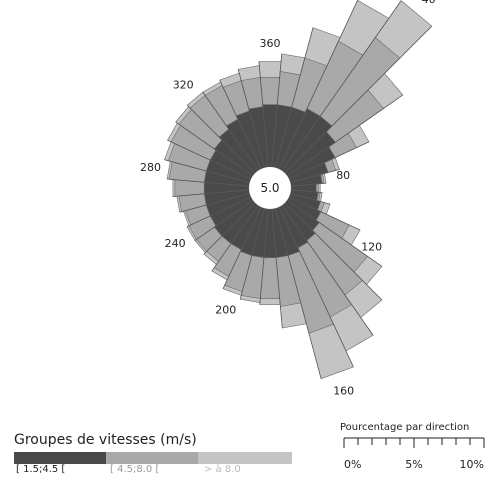 The width and height of the screenshot is (502, 478). What do you see at coordinates (371, 247) in the screenshot?
I see `direction-label-120: 120` at bounding box center [371, 247].